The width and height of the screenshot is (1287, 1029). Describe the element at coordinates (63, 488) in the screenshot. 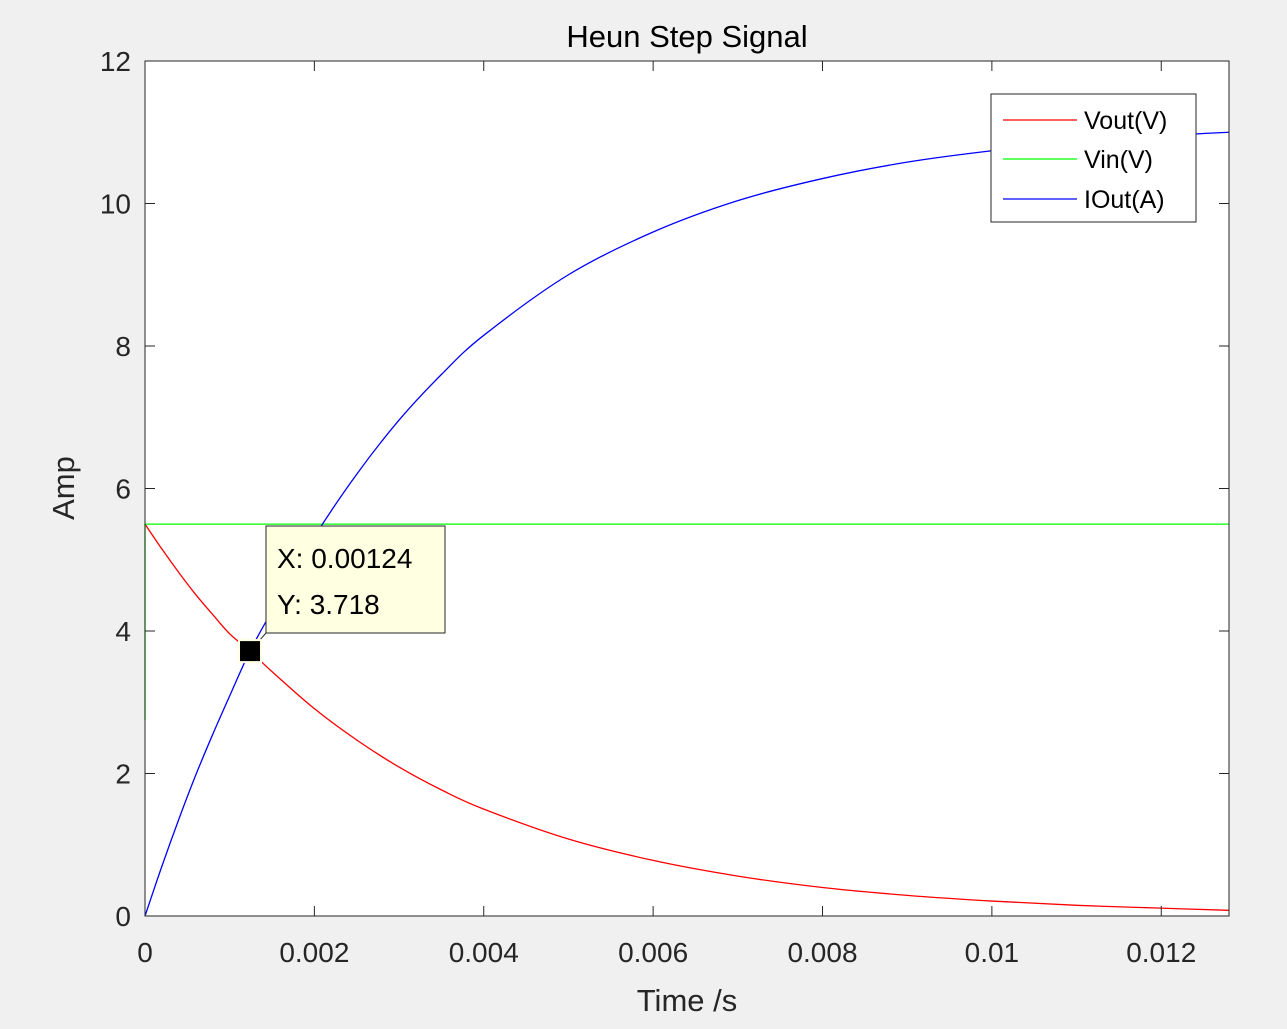

I see `y-axis-label: Amp` at that location.